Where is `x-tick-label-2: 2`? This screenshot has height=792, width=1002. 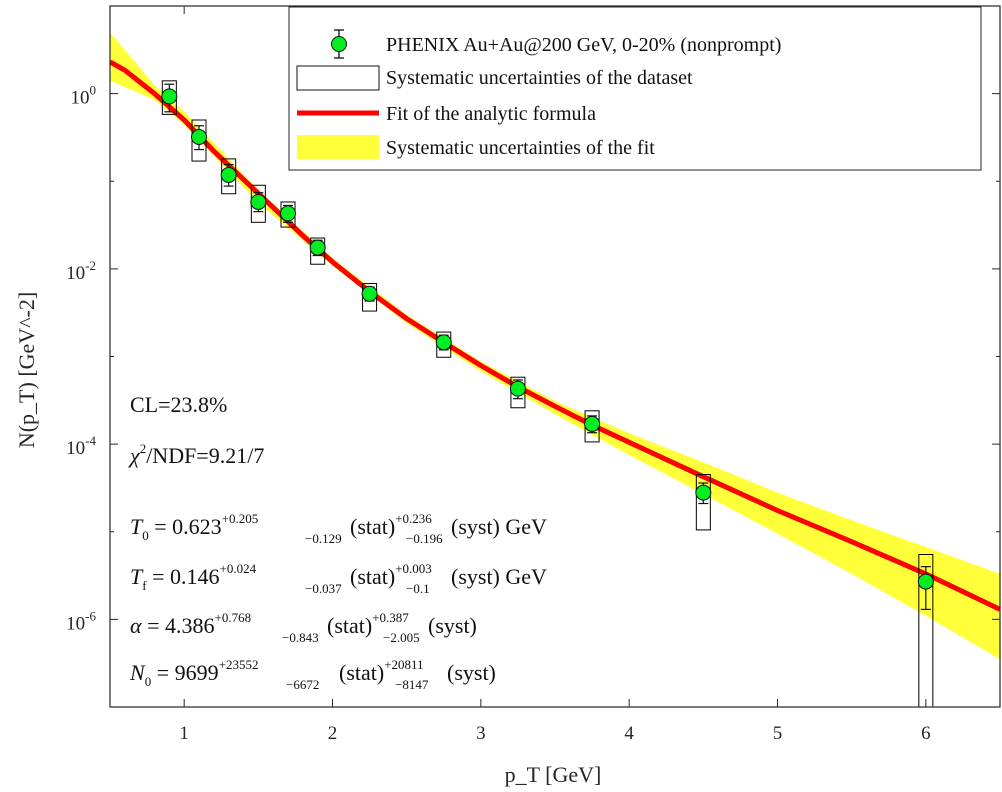 x-tick-label-2: 2 is located at coordinates (333, 733).